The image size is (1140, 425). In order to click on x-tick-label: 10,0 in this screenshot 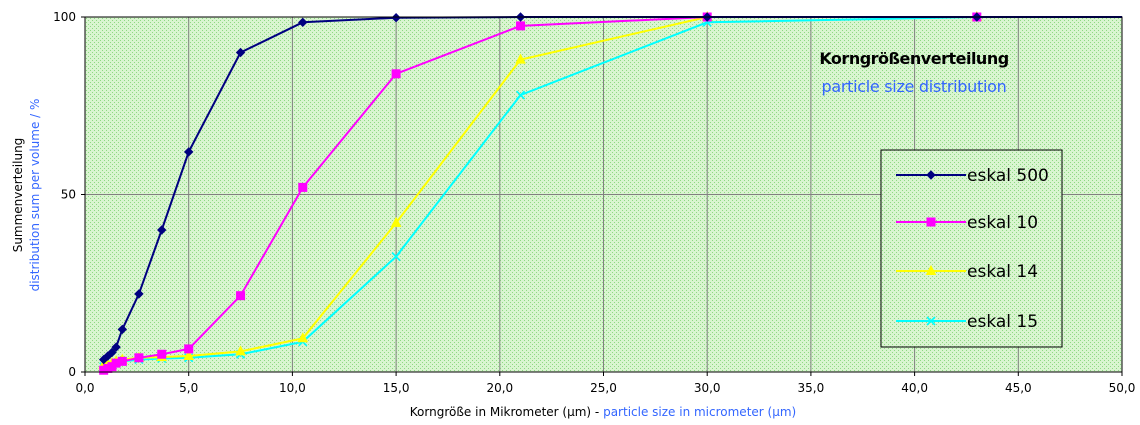, I will do `click(292, 388)`.